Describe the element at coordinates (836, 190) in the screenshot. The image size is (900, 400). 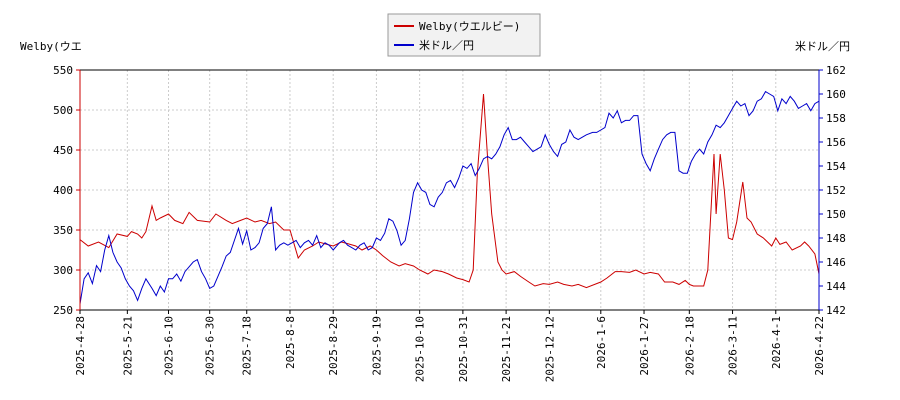
I see `right-tick-label: 152` at that location.